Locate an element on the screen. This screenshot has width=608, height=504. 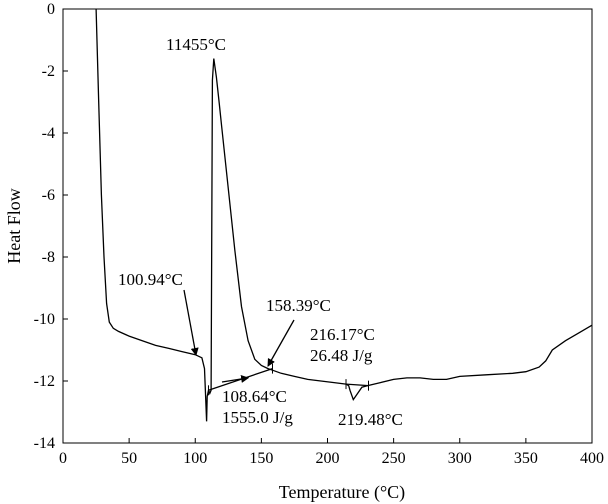
baseline-segment is located at coordinates (357, 385).